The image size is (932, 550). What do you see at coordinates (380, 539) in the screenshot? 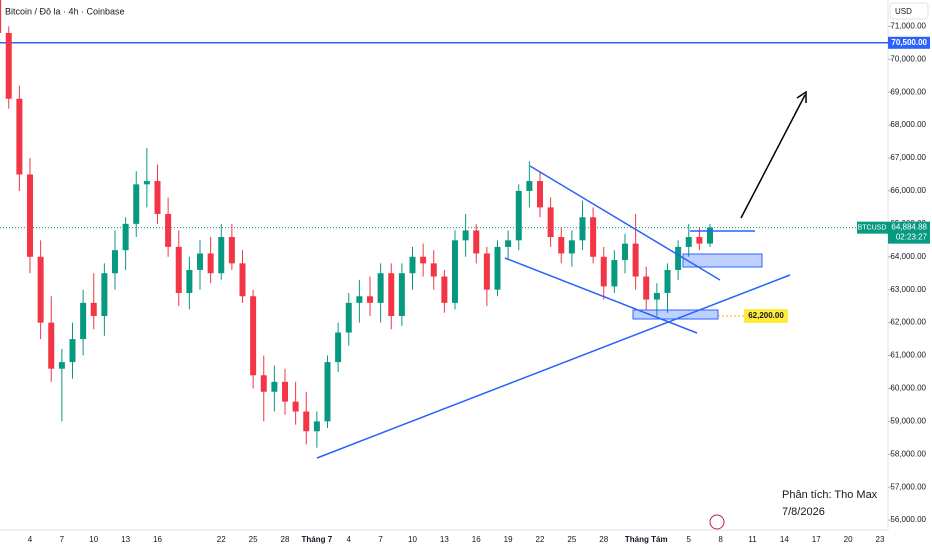
I see `x-tick-label: 7` at bounding box center [380, 539].